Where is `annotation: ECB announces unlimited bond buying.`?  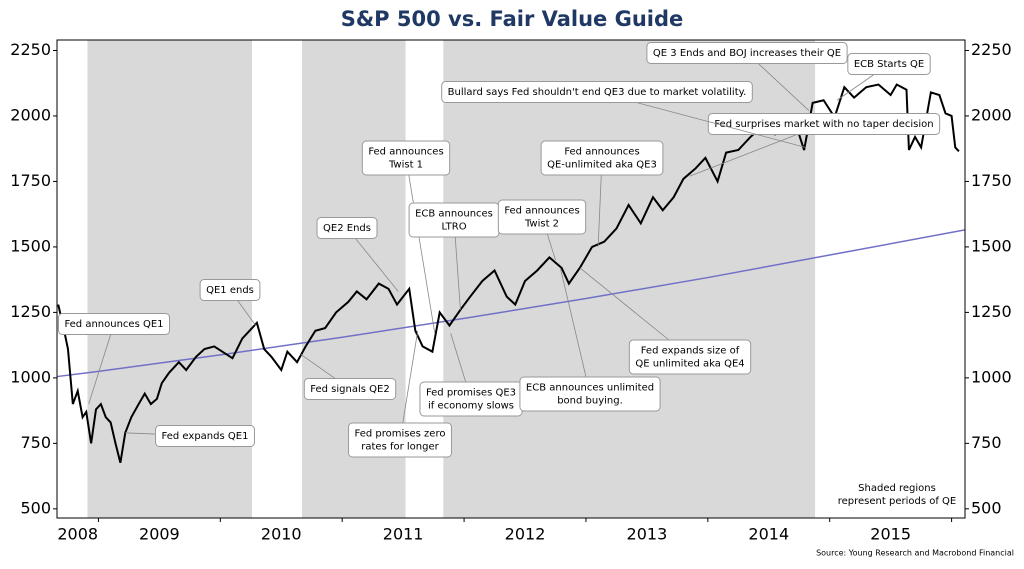
annotation: ECB announces unlimited bond buying. is located at coordinates (590, 394).